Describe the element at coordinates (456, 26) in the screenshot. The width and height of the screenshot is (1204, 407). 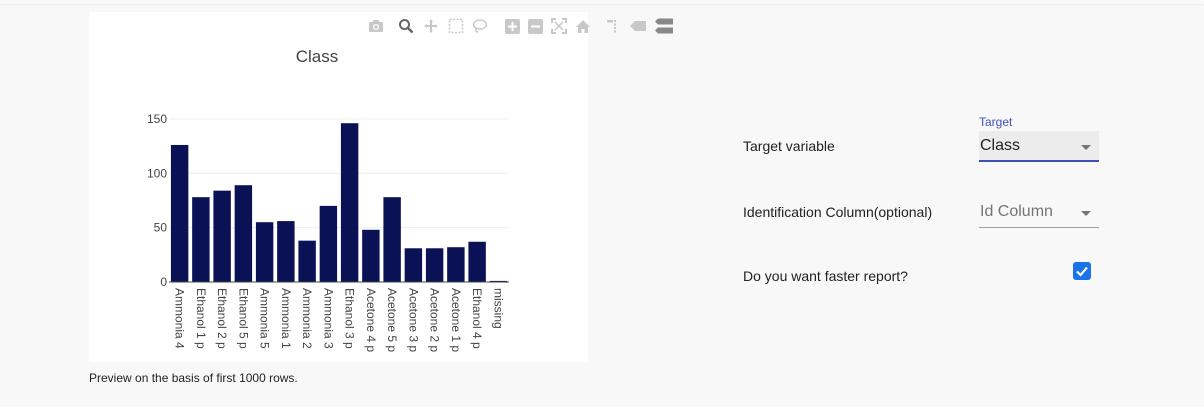
I see `box-select-icon` at that location.